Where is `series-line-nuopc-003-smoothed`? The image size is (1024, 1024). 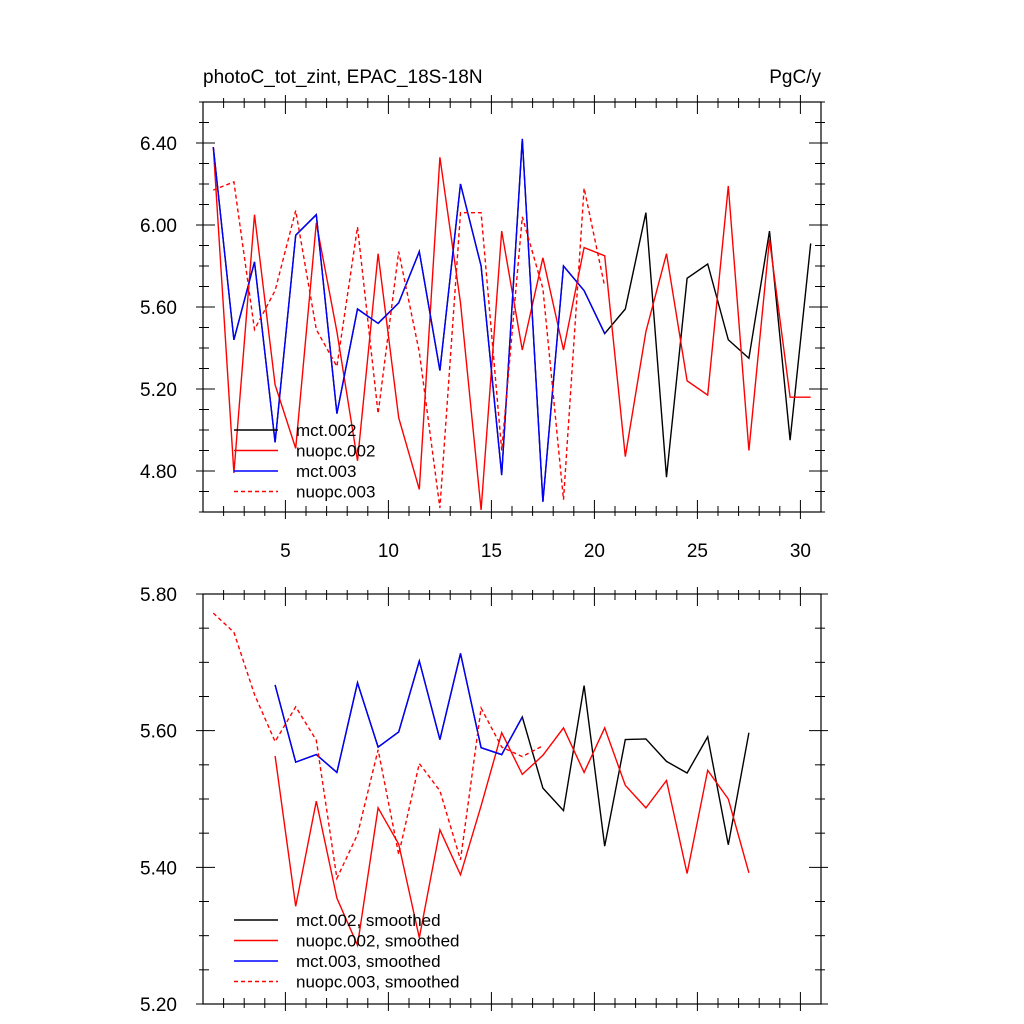 series-line-nuopc-003-smoothed is located at coordinates (378, 746).